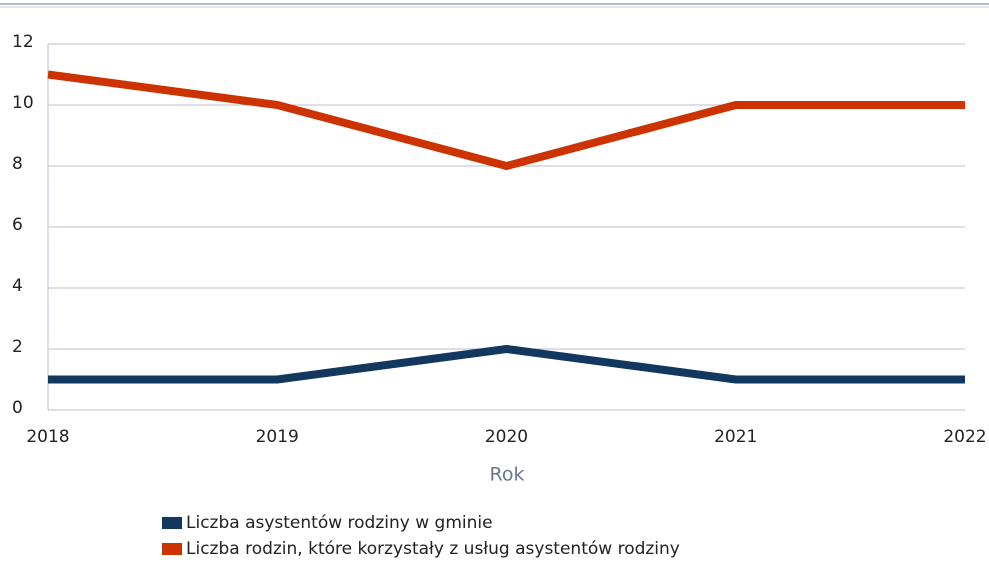 Image resolution: width=989 pixels, height=562 pixels. What do you see at coordinates (506, 364) in the screenshot?
I see `series-line` at bounding box center [506, 364].